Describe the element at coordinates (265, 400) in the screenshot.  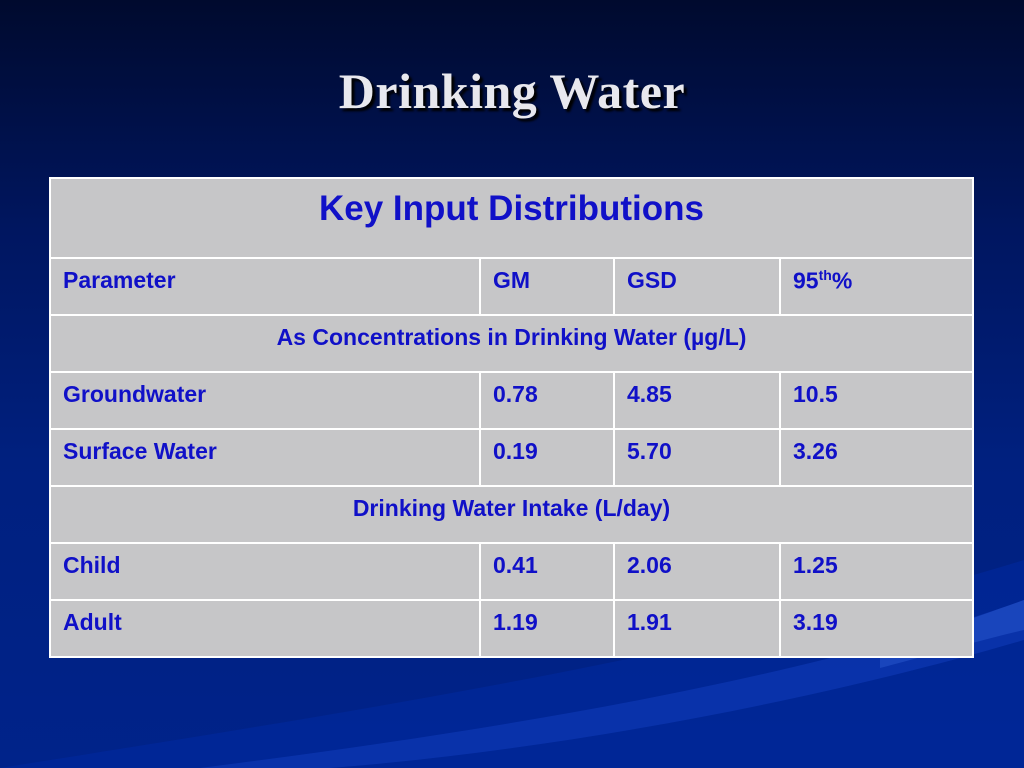
I see `cell-parameter: Groundwater` at that location.